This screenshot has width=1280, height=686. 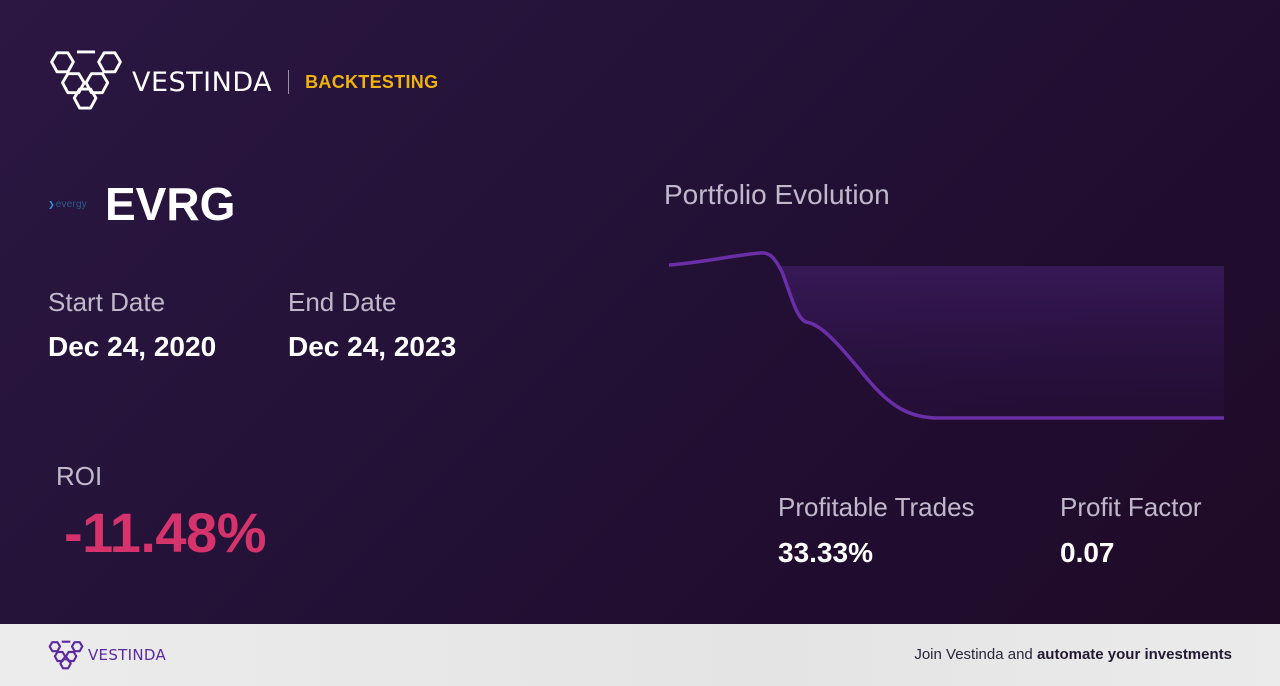 What do you see at coordinates (127, 655) in the screenshot?
I see `footer-brand-name: VESTINDA` at bounding box center [127, 655].